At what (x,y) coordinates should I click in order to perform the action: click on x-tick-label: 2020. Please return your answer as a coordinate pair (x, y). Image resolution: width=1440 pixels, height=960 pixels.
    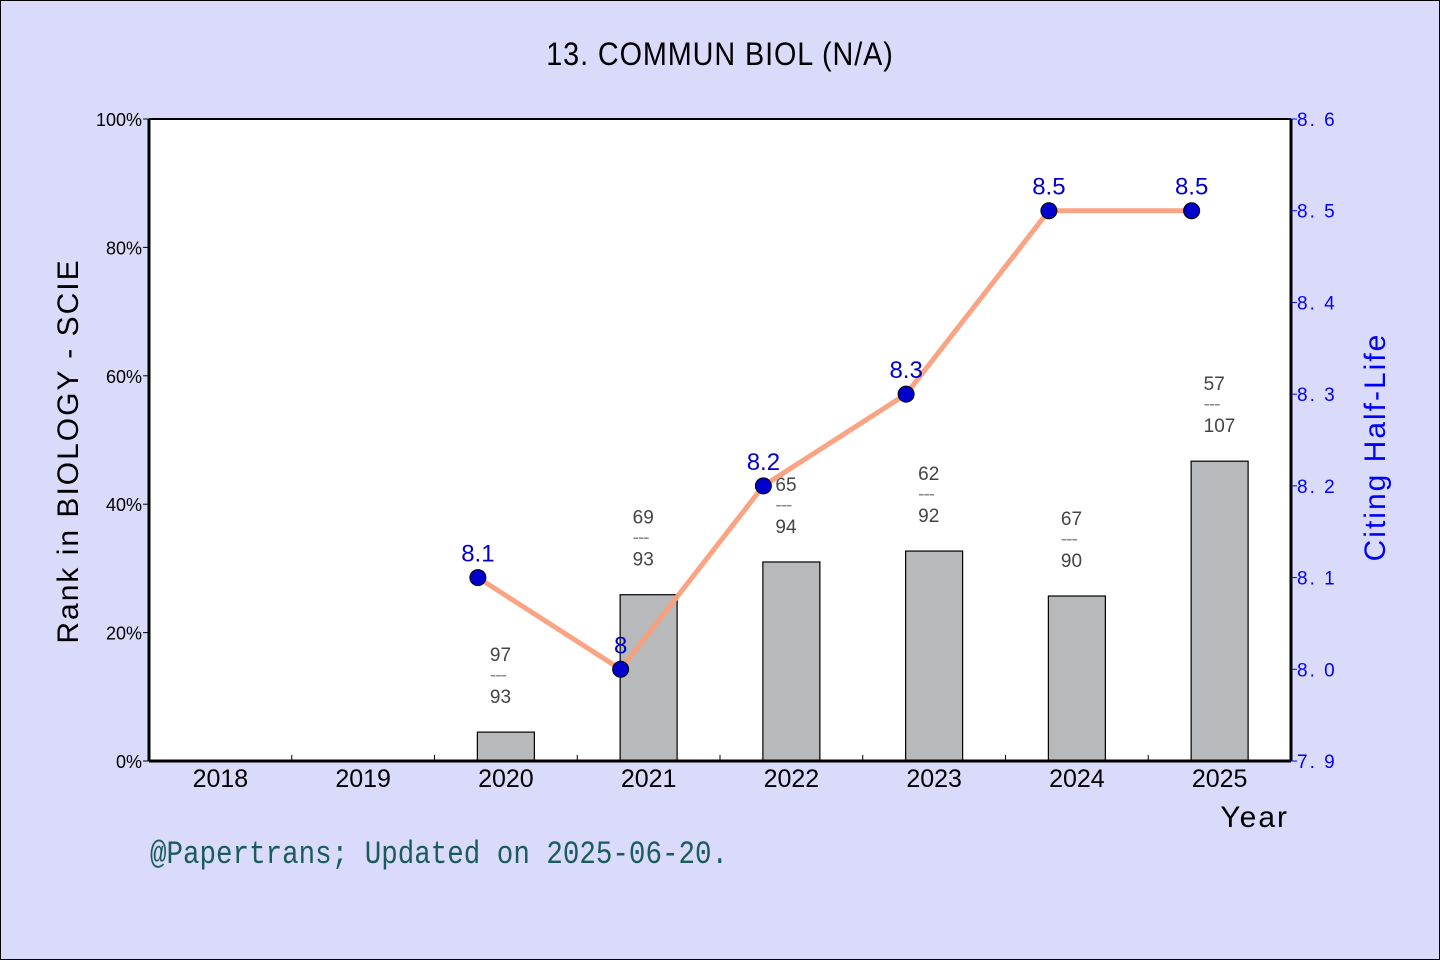
    Looking at the image, I should click on (506, 779).